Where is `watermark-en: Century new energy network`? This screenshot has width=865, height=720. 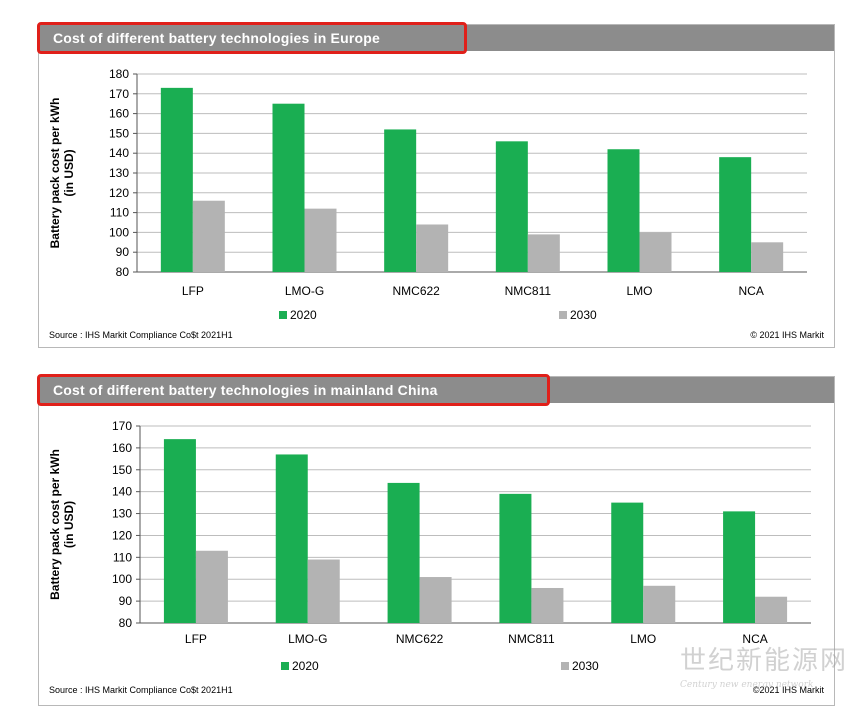
watermark-en: Century new energy network is located at coordinates (747, 685).